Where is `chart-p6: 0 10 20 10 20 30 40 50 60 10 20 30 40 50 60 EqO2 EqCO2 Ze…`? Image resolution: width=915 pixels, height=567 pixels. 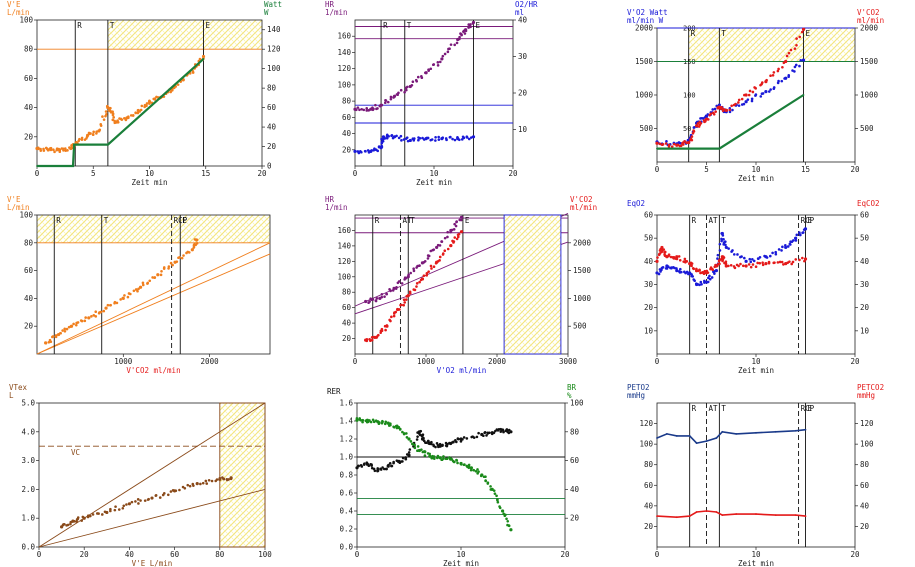
chart-p6: 0 10 20 10 20 30 40 50 60 10 20 30 40 50 60 EqO2 EqCO2 Ze… is located at coordinates (753, 287).